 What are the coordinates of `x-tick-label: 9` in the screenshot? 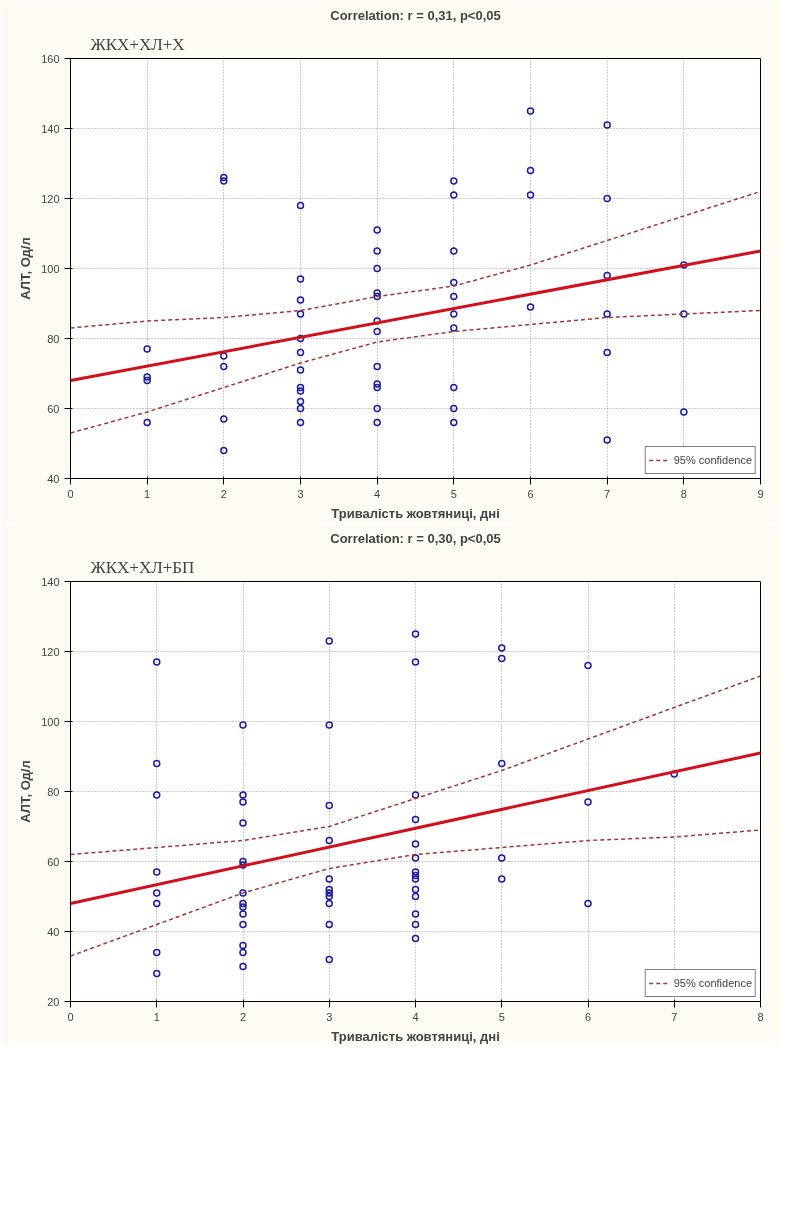 It's located at (760, 493).